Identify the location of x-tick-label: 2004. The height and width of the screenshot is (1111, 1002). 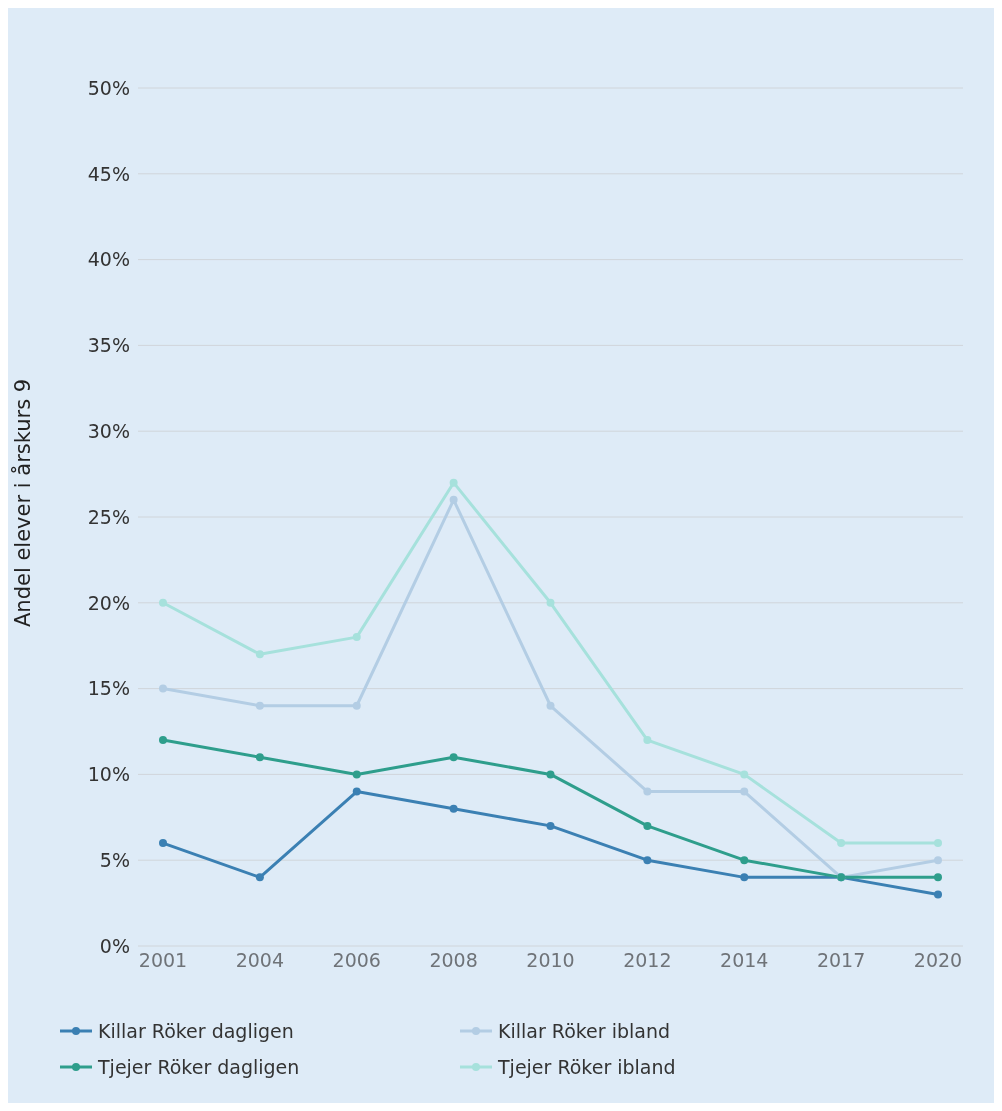
(260, 960).